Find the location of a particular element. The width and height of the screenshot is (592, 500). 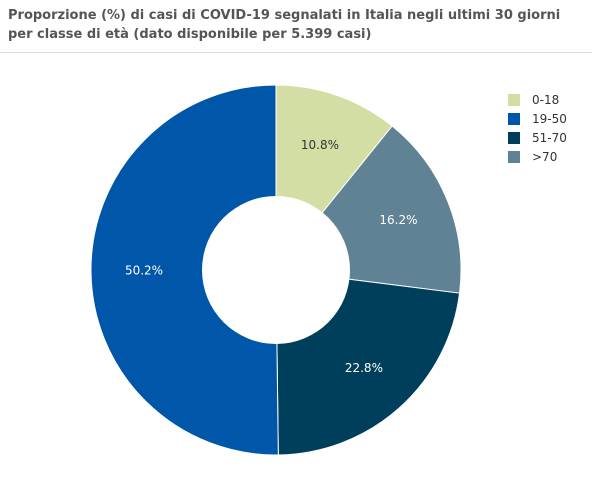

donut-hole is located at coordinates (276, 270).